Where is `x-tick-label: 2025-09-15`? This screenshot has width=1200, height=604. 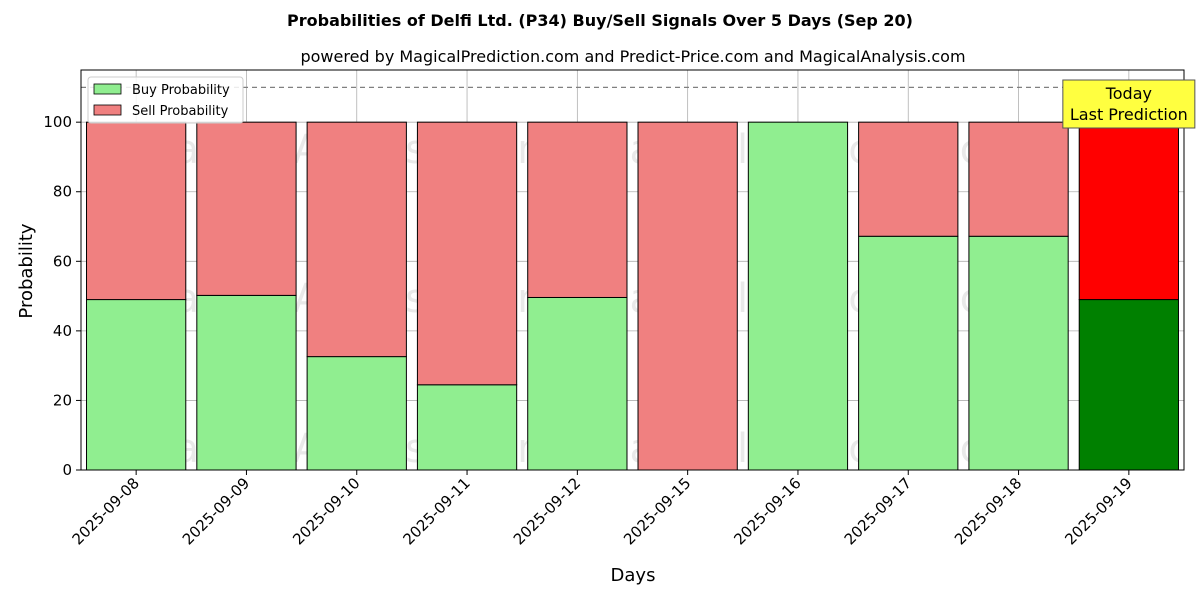 x-tick-label: 2025-09-15 is located at coordinates (657, 511).